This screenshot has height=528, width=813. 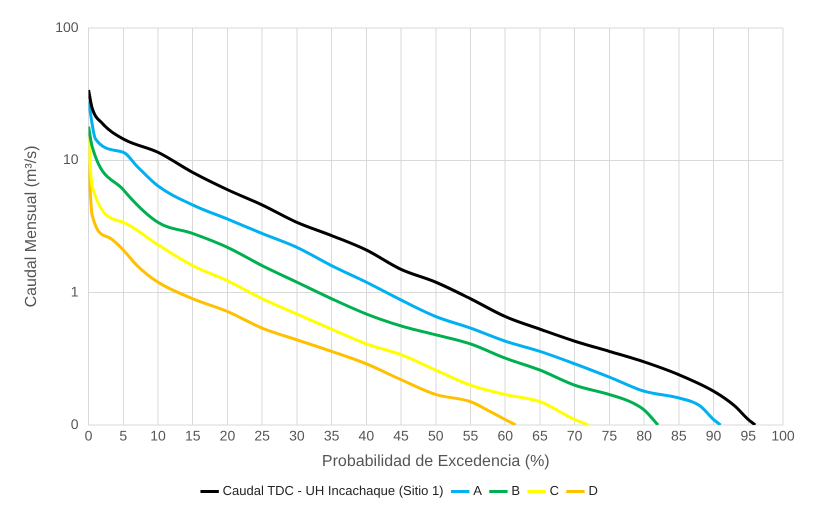 I want to click on x-tick-label: 90, so click(x=714, y=435).